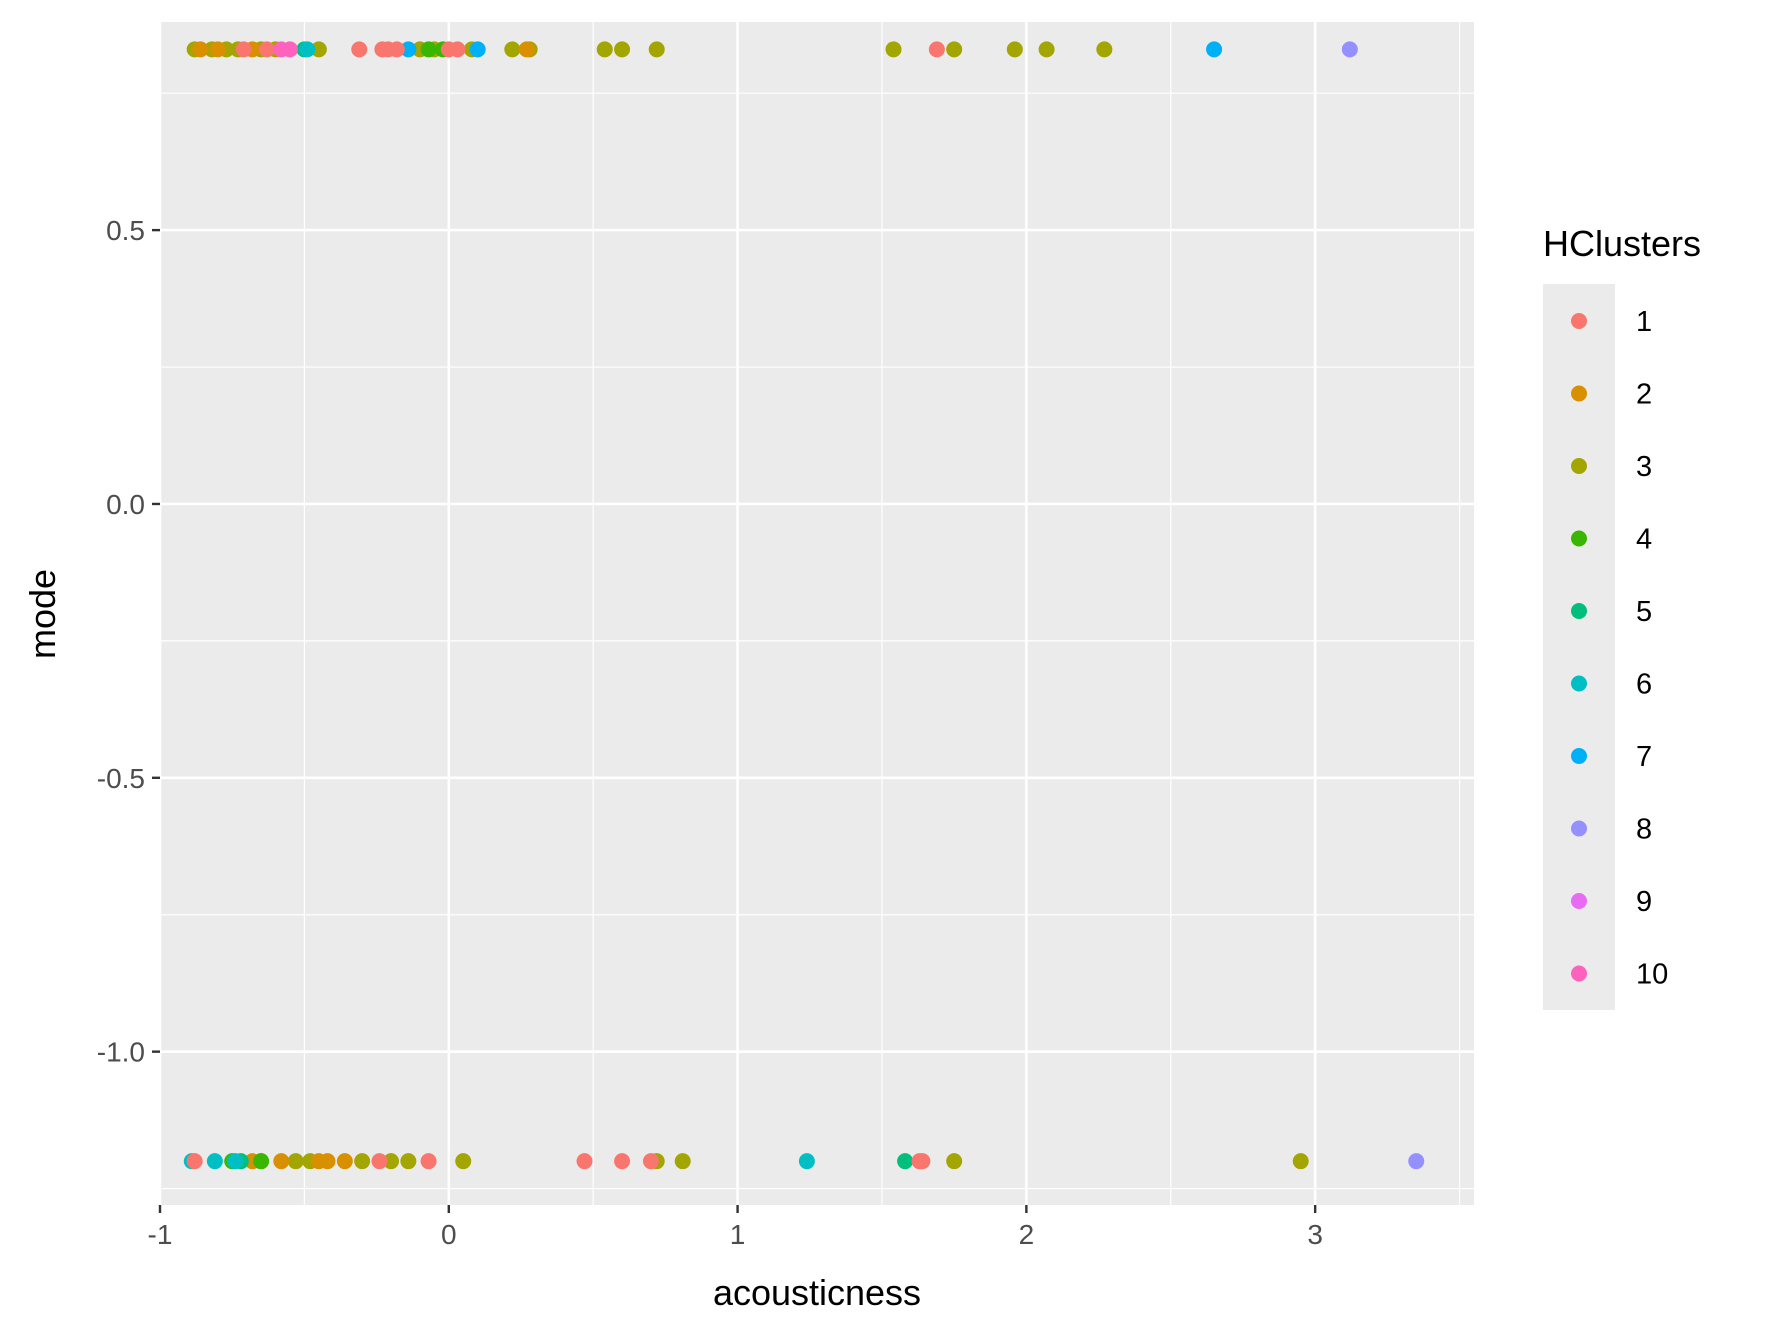  I want to click on x-tick-label: 3, so click(1315, 1234).